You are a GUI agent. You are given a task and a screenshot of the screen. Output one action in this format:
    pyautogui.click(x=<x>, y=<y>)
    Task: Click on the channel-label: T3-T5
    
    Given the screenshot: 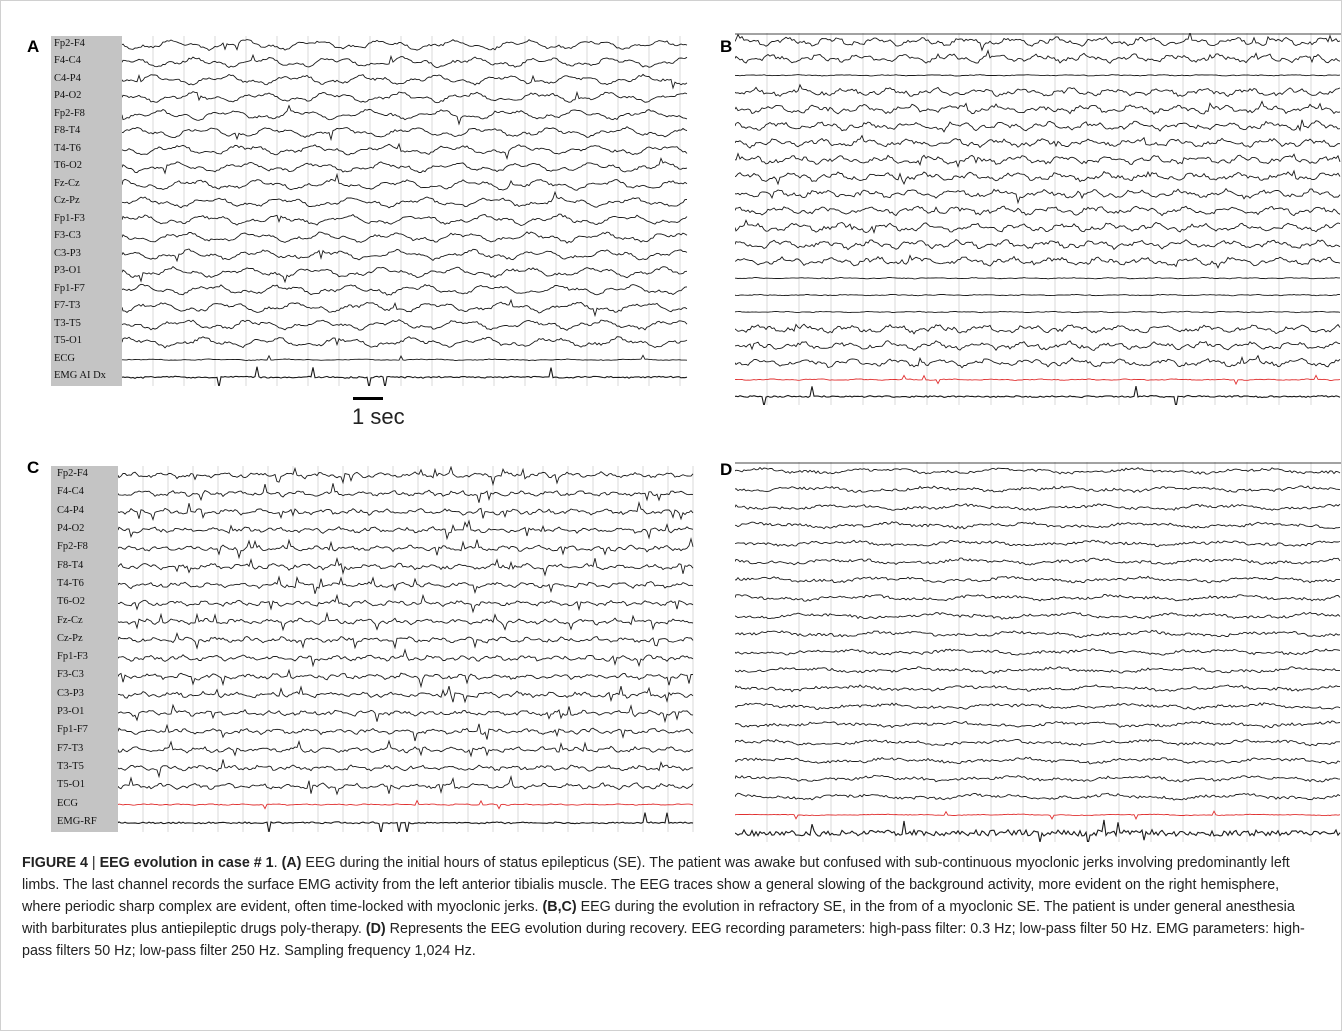 What is the action you would take?
    pyautogui.click(x=67, y=323)
    